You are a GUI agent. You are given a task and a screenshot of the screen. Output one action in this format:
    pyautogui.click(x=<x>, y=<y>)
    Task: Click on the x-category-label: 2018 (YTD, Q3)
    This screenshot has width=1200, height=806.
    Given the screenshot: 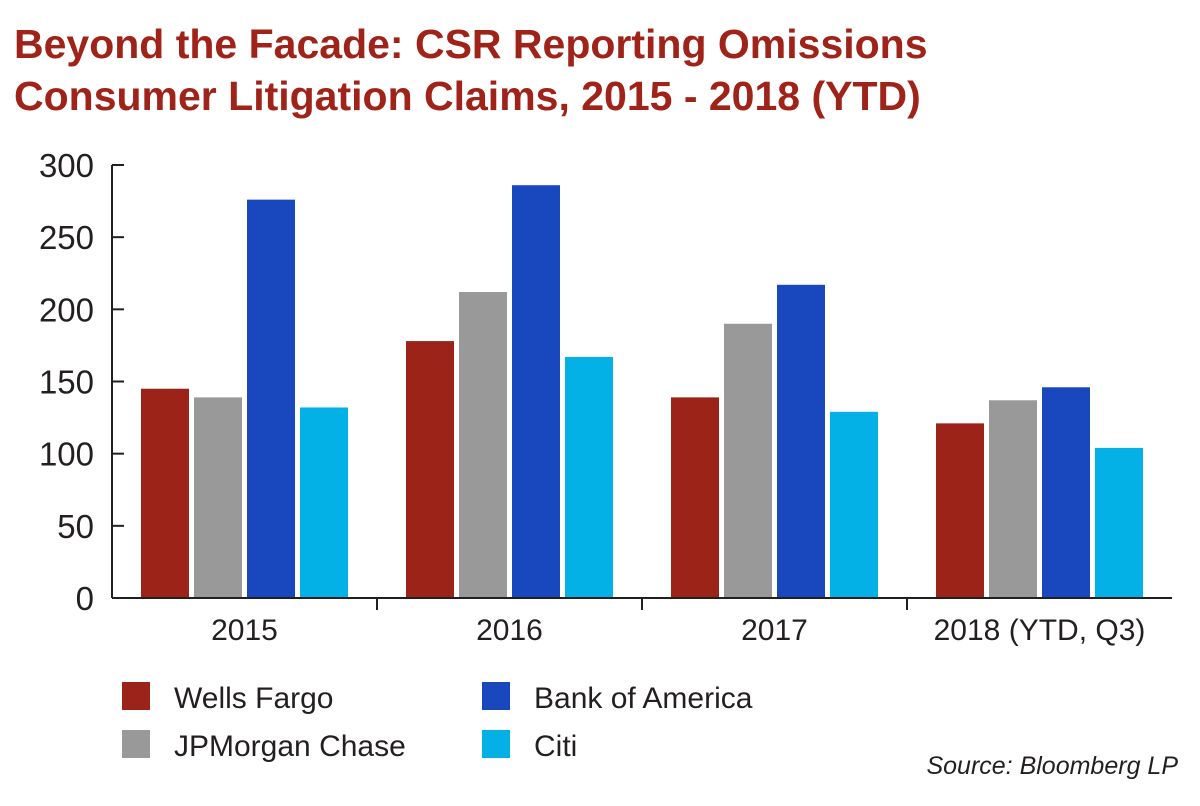 What is the action you would take?
    pyautogui.click(x=1040, y=630)
    